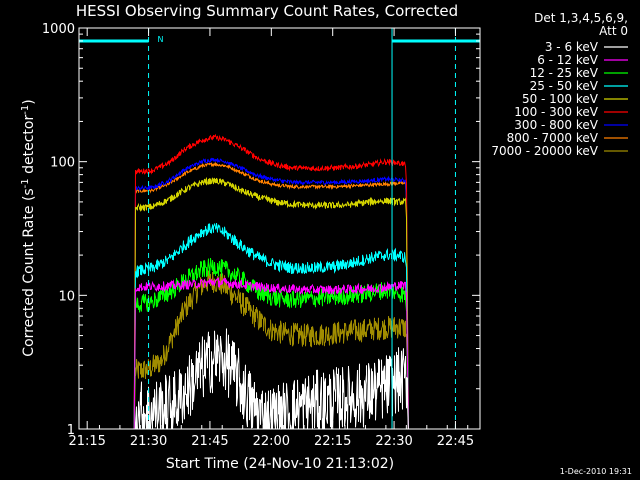 The width and height of the screenshot is (640, 480). Describe the element at coordinates (58, 29) in the screenshot. I see `y-tick-label: 1000` at that location.